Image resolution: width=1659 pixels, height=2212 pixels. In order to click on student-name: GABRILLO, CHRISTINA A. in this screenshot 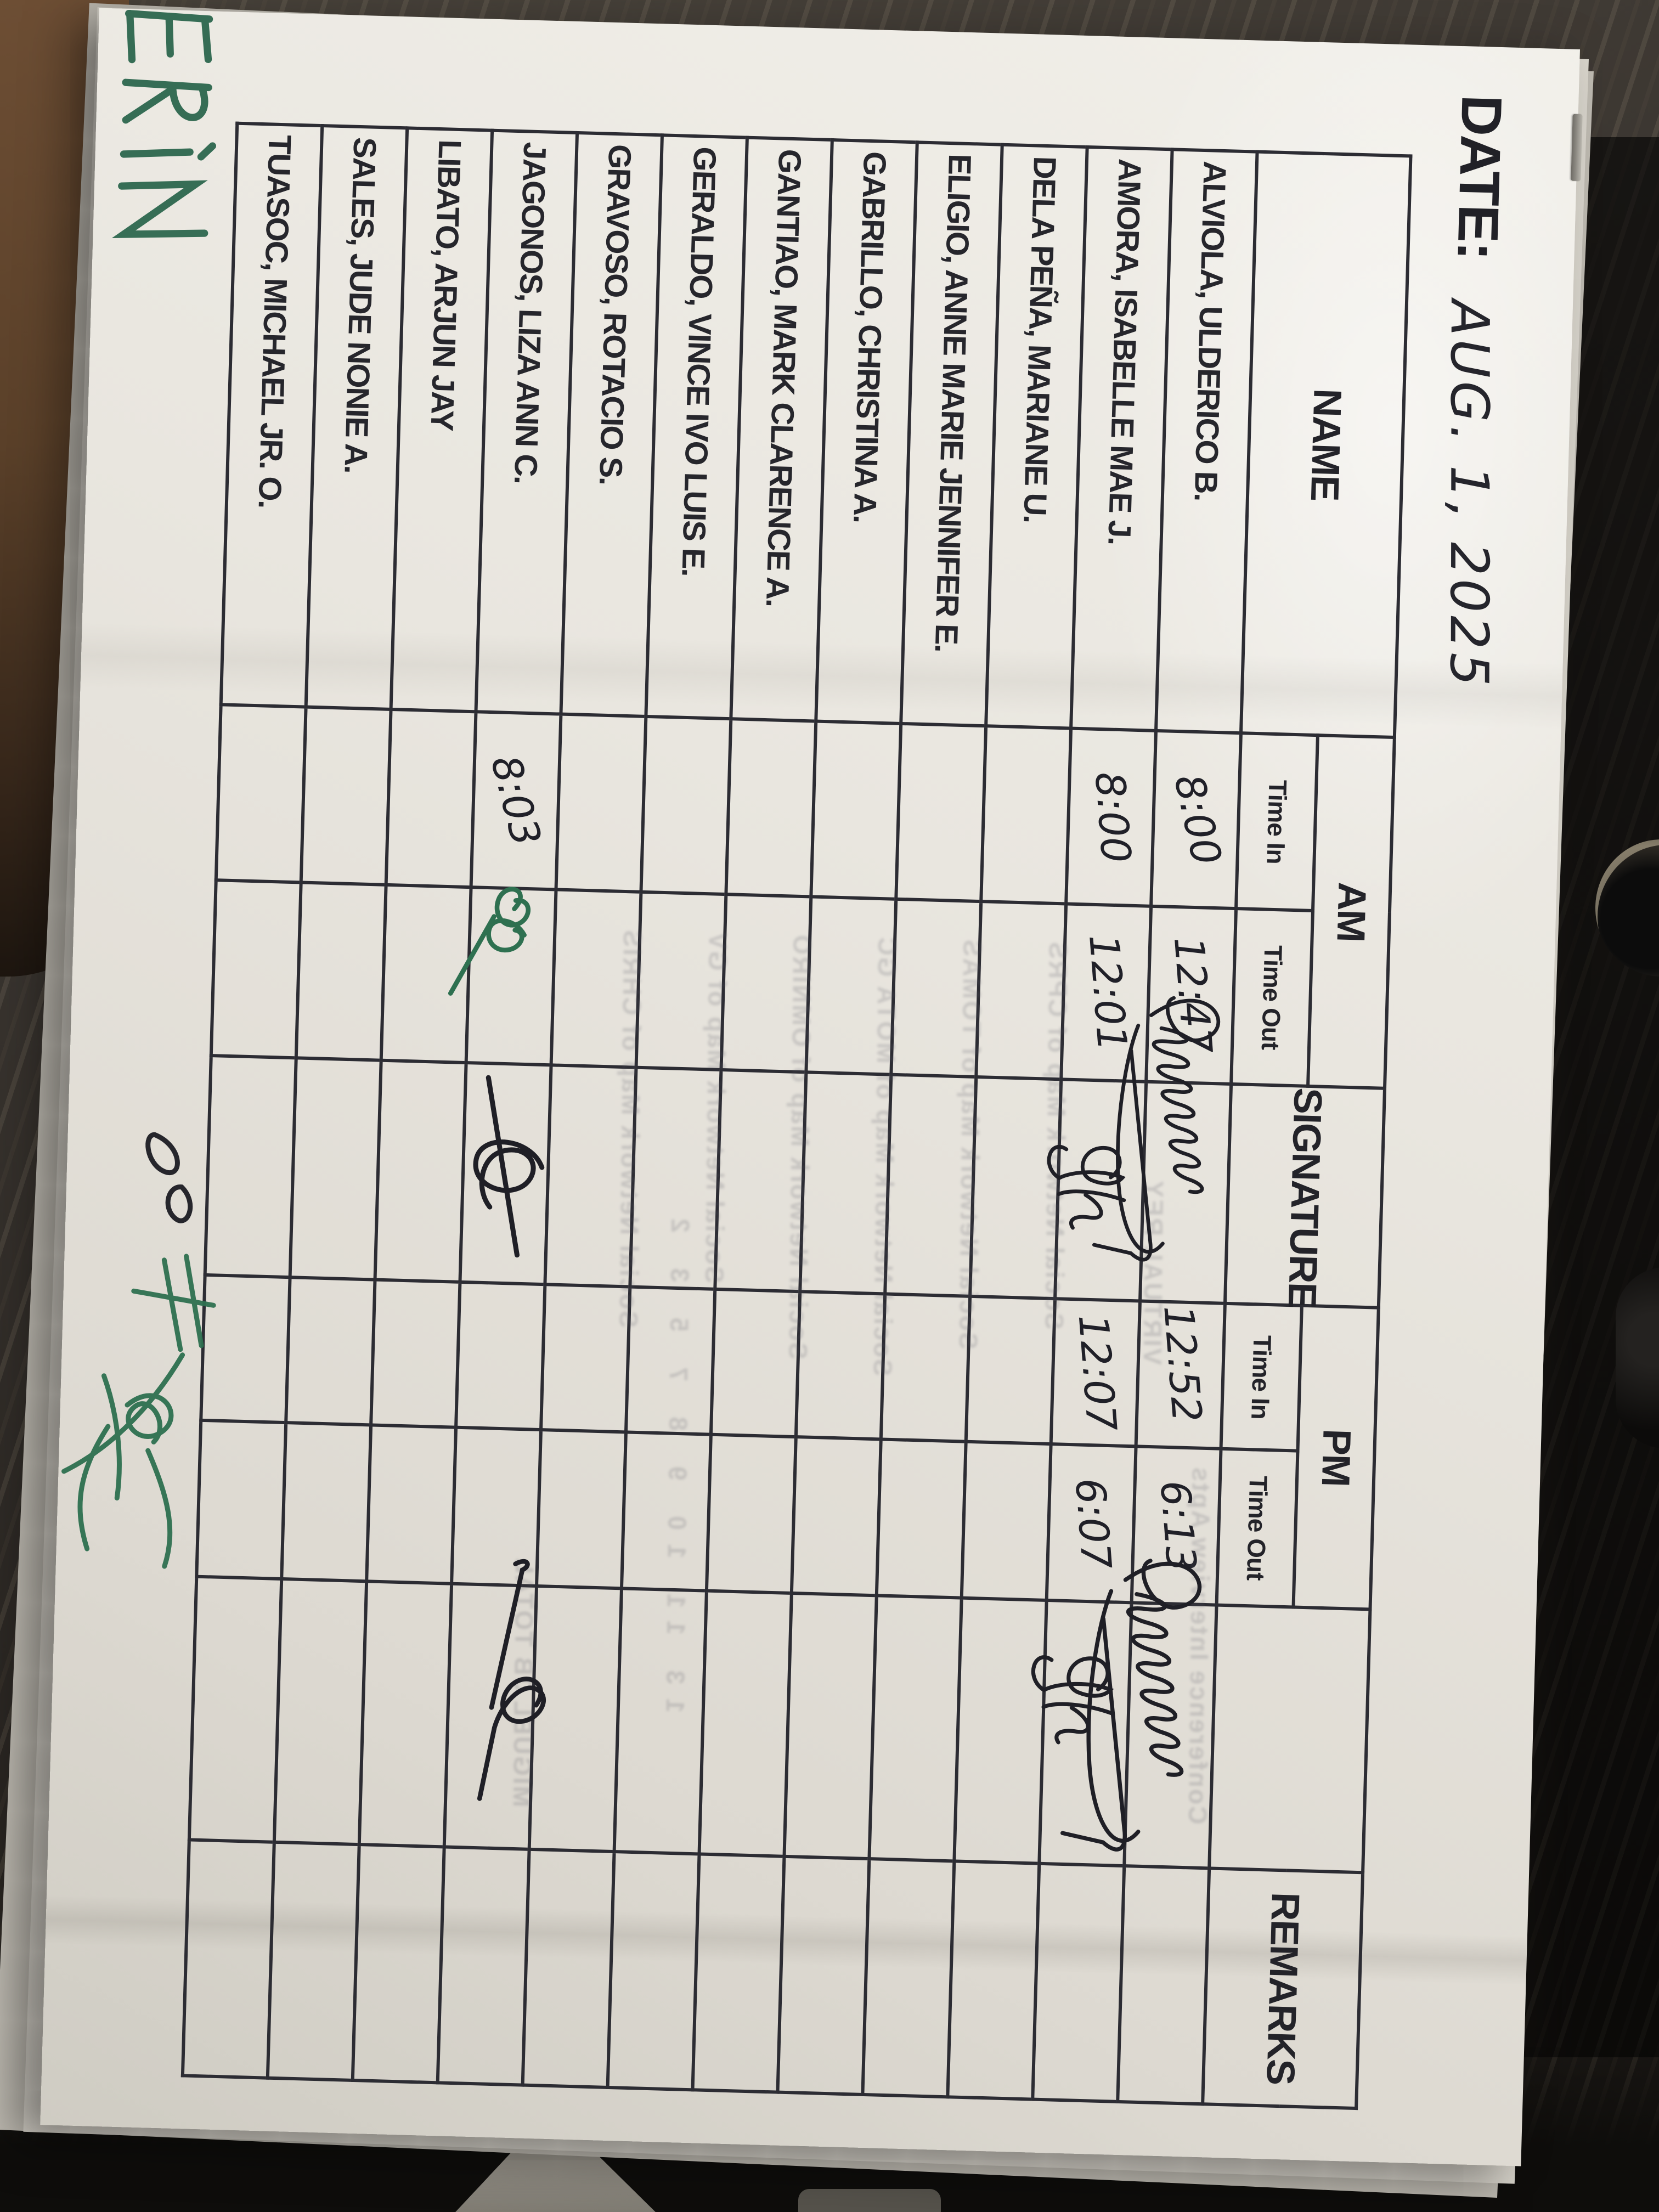, I will do `click(870, 337)`.